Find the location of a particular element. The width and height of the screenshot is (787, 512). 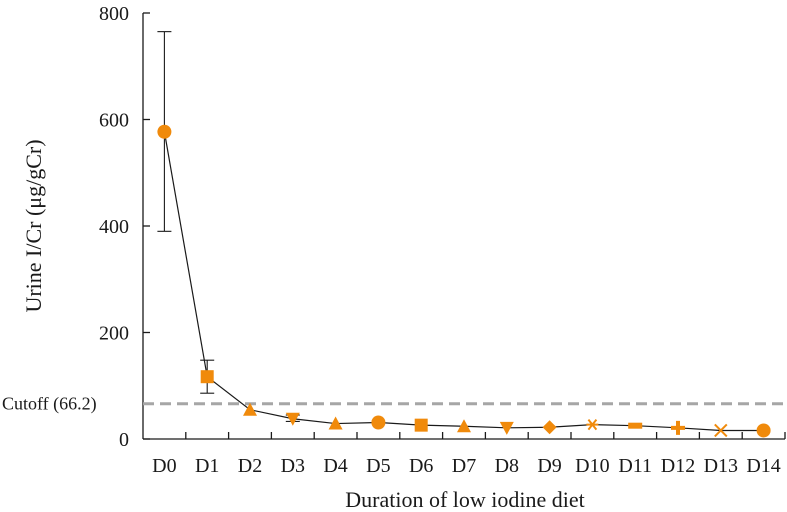

data-point-d13 is located at coordinates (721, 430).